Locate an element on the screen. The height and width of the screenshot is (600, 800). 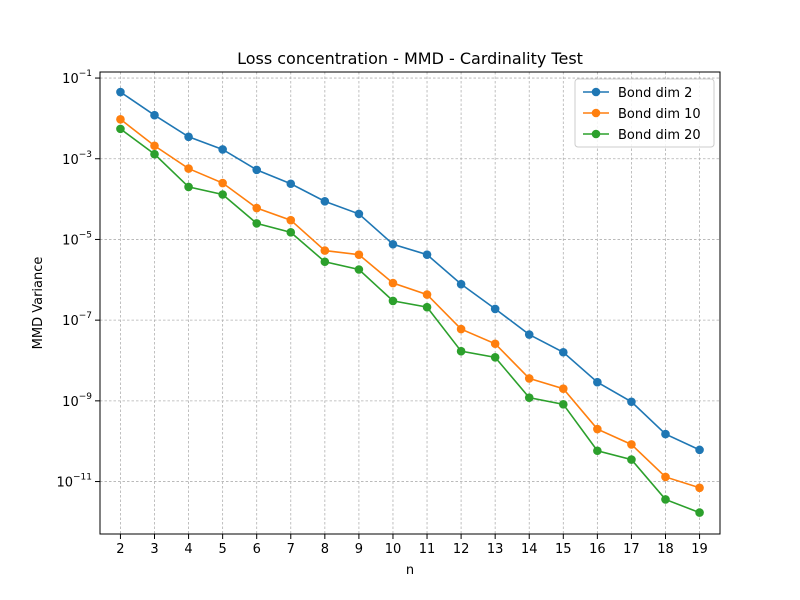
x-tick-label: 7 is located at coordinates (291, 549).